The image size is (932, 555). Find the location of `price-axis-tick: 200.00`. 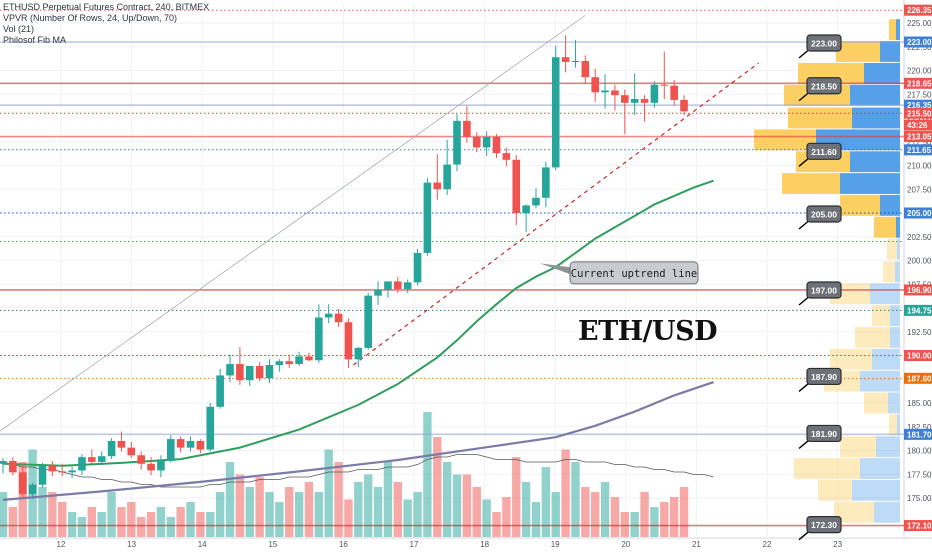

price-axis-tick: 200.00 is located at coordinates (919, 261).